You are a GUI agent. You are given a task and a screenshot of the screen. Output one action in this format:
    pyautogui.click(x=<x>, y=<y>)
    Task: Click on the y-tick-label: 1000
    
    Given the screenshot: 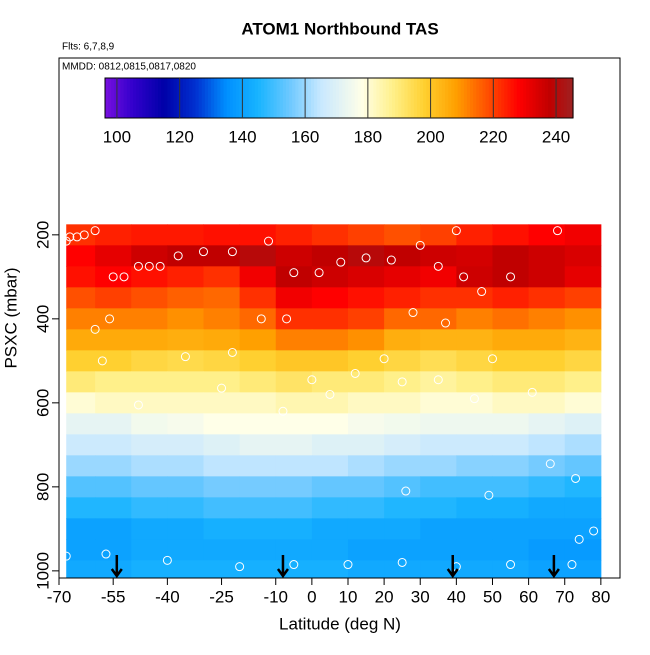 What is the action you would take?
    pyautogui.click(x=42, y=571)
    